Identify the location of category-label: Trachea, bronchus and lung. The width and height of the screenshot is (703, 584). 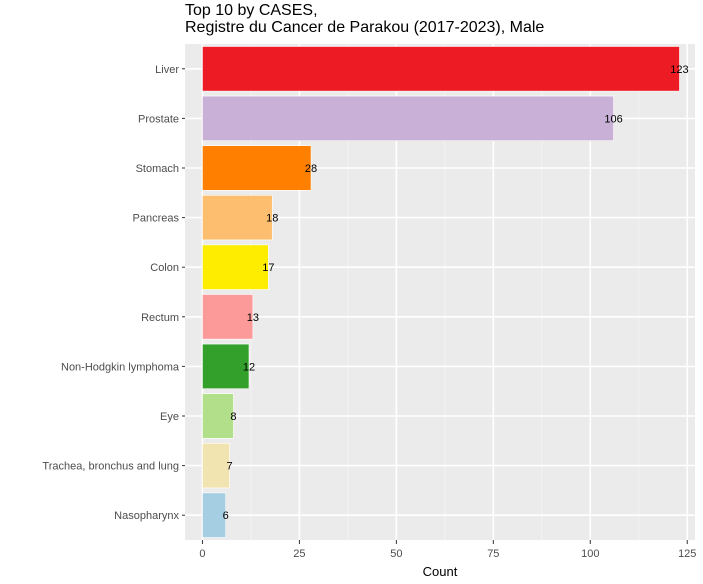
(110, 467).